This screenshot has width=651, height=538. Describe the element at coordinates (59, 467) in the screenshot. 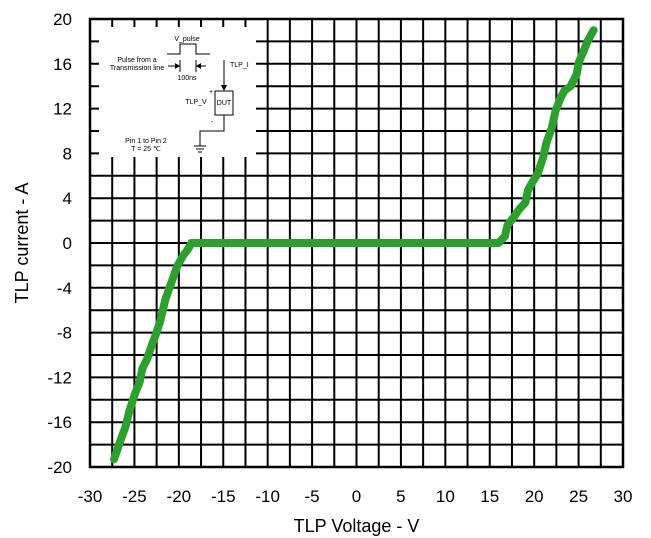

I see `y-tick-label: -20` at that location.